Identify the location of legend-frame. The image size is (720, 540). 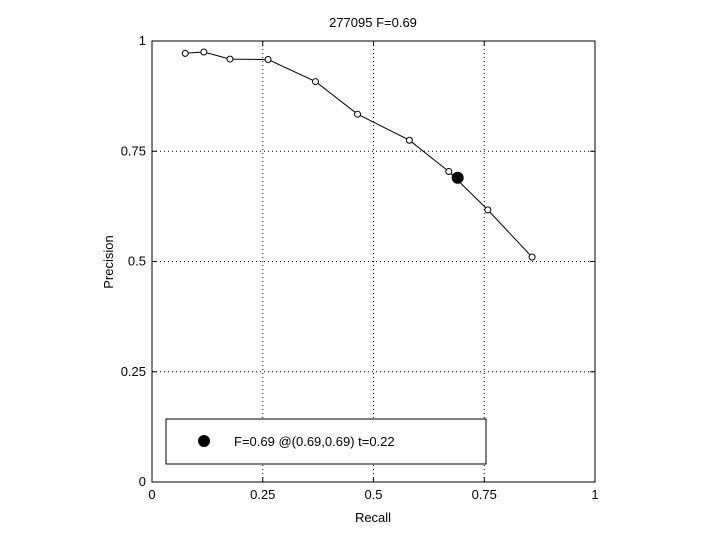
(326, 441).